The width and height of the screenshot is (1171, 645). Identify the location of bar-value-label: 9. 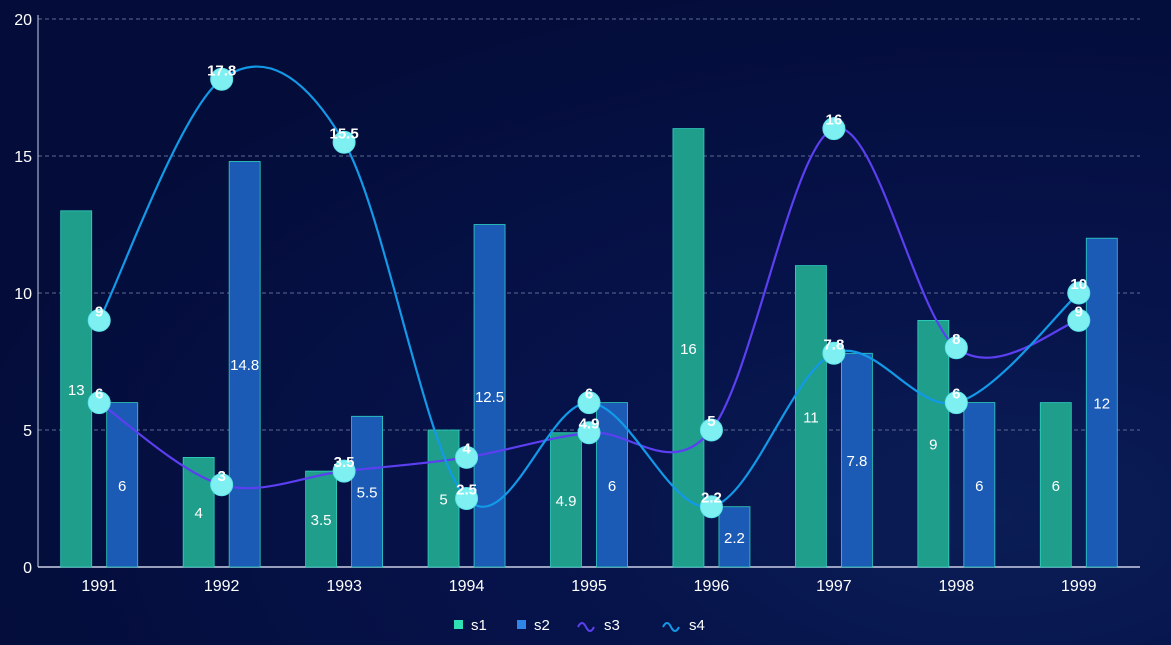
(933, 445).